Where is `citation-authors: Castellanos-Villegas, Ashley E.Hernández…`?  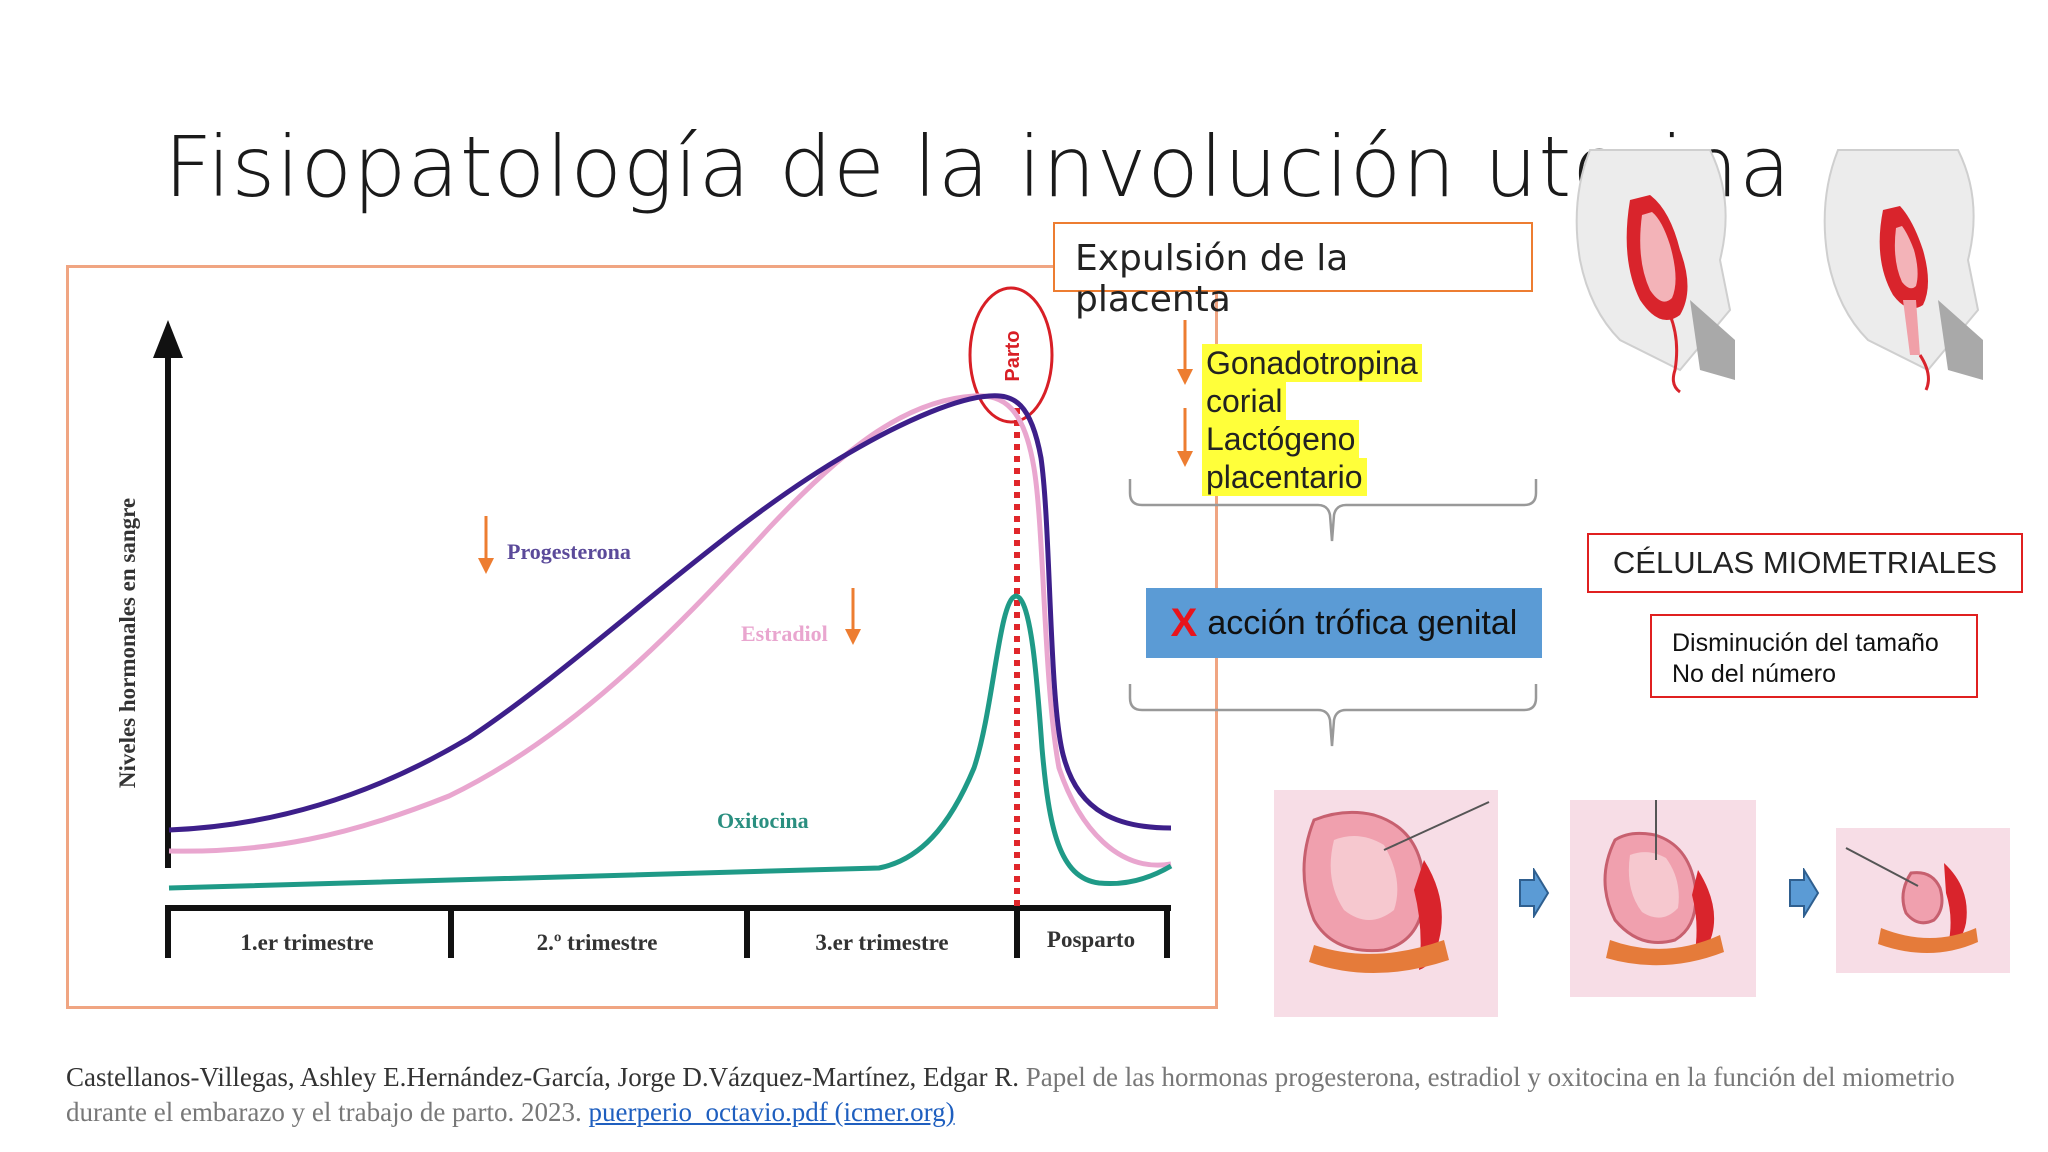
citation-authors: Castellanos-Villegas, Ashley E.Hernández… is located at coordinates (543, 1077).